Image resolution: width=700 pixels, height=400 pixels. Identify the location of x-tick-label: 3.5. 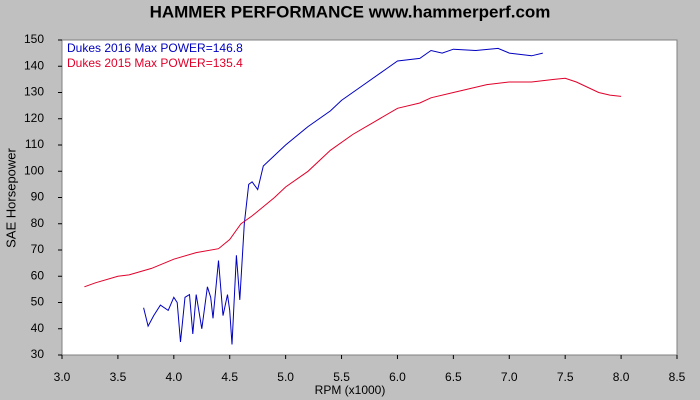
(118, 377).